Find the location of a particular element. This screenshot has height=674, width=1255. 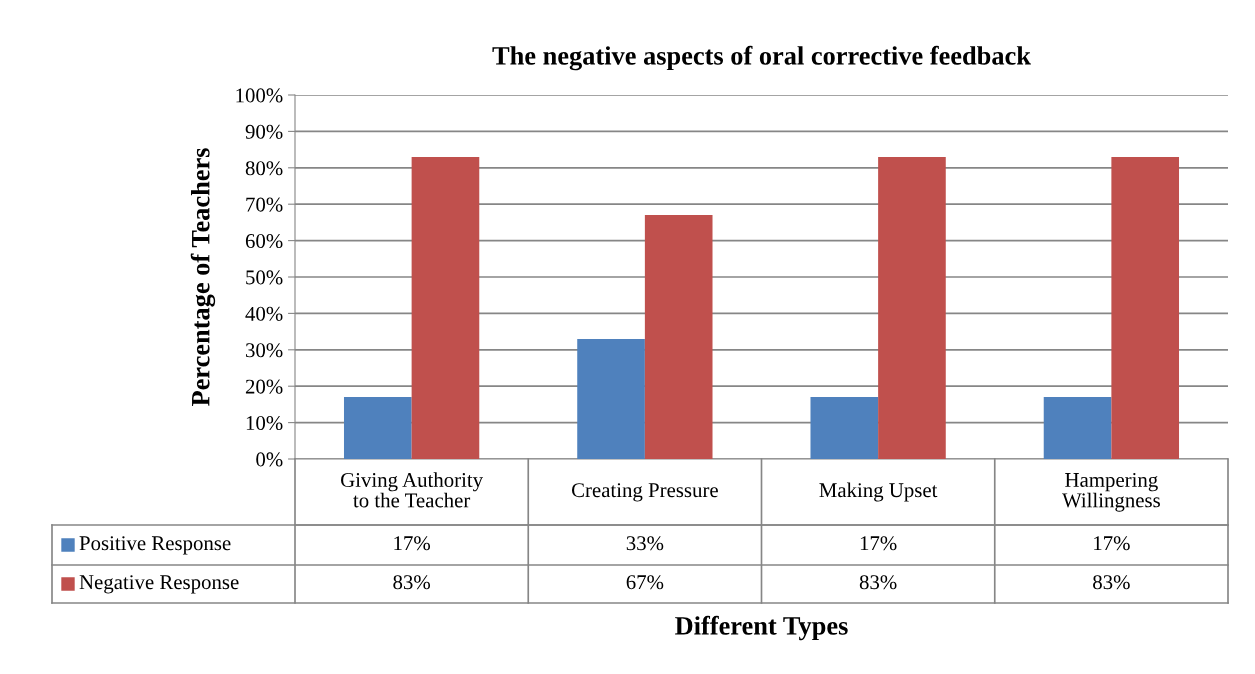

y-tick-label: 40% is located at coordinates (264, 313).